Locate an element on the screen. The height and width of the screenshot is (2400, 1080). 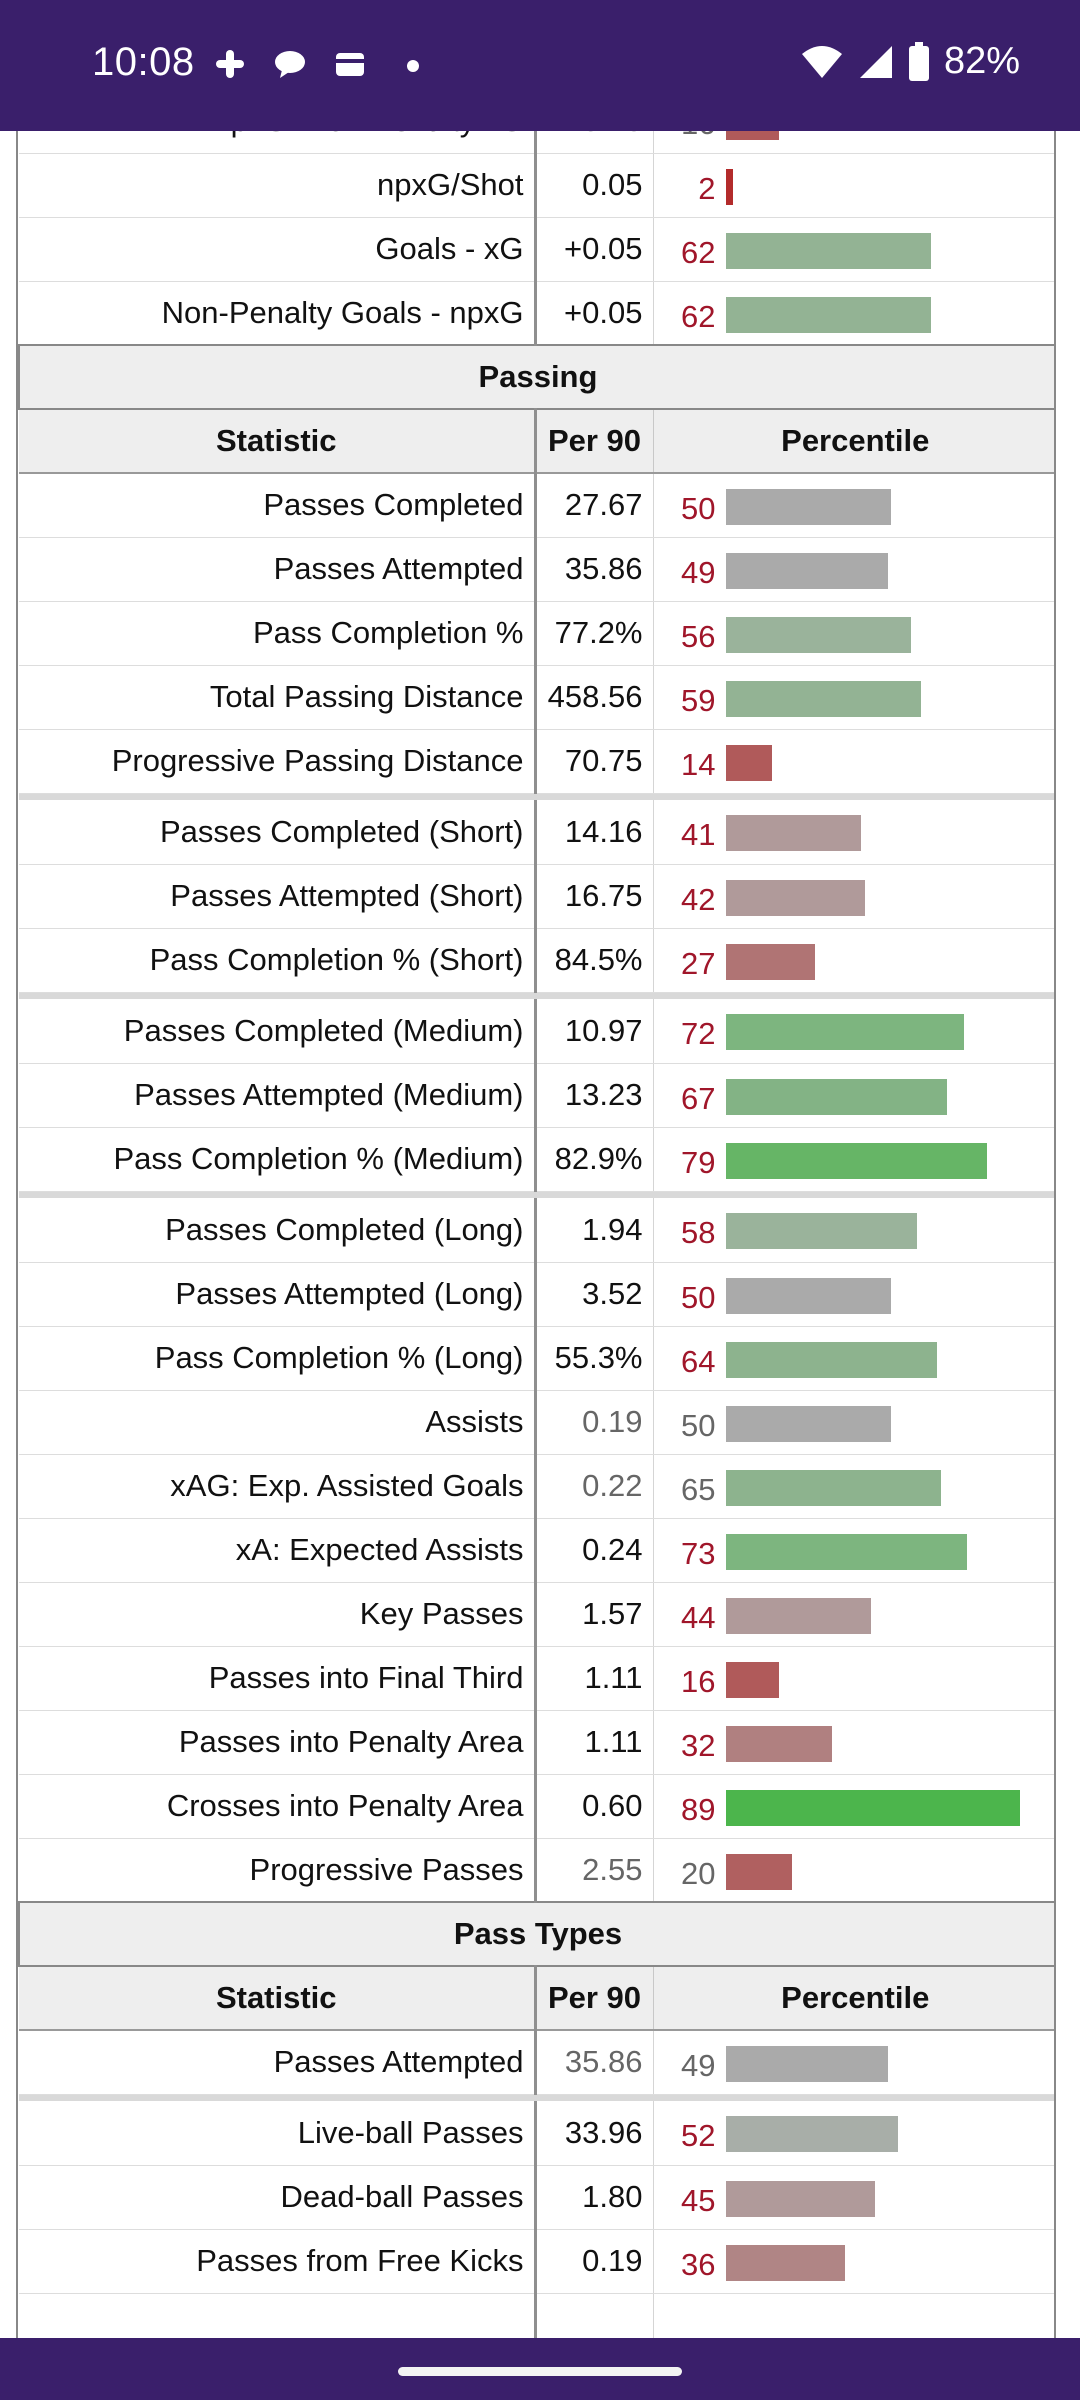
stat-name: Live-ball Passes is located at coordinates (278, 2133).